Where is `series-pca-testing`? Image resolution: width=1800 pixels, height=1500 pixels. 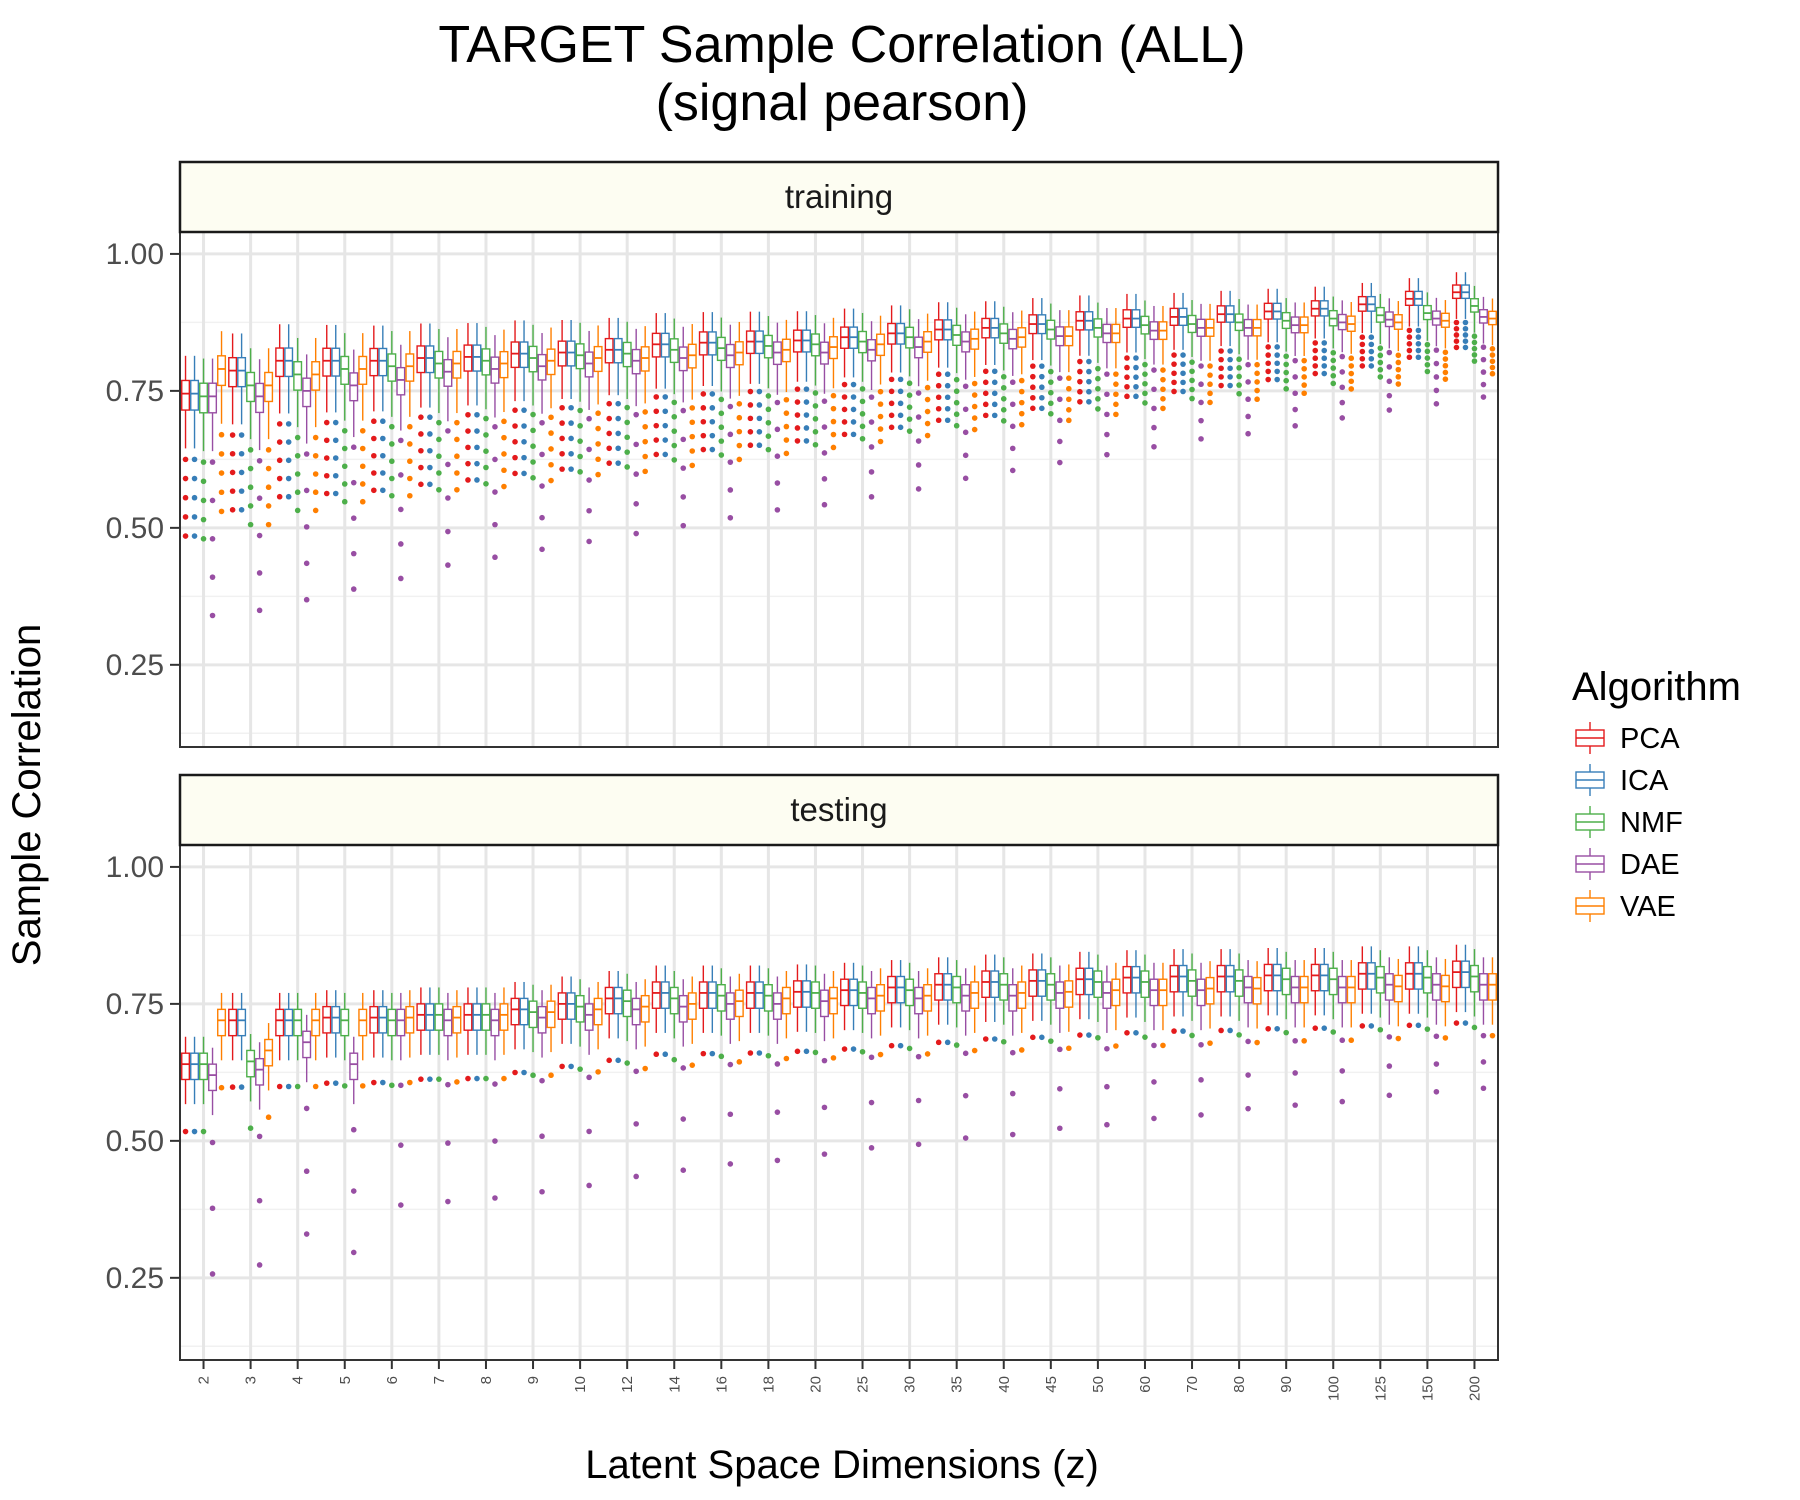 series-pca-testing is located at coordinates (821, 1039).